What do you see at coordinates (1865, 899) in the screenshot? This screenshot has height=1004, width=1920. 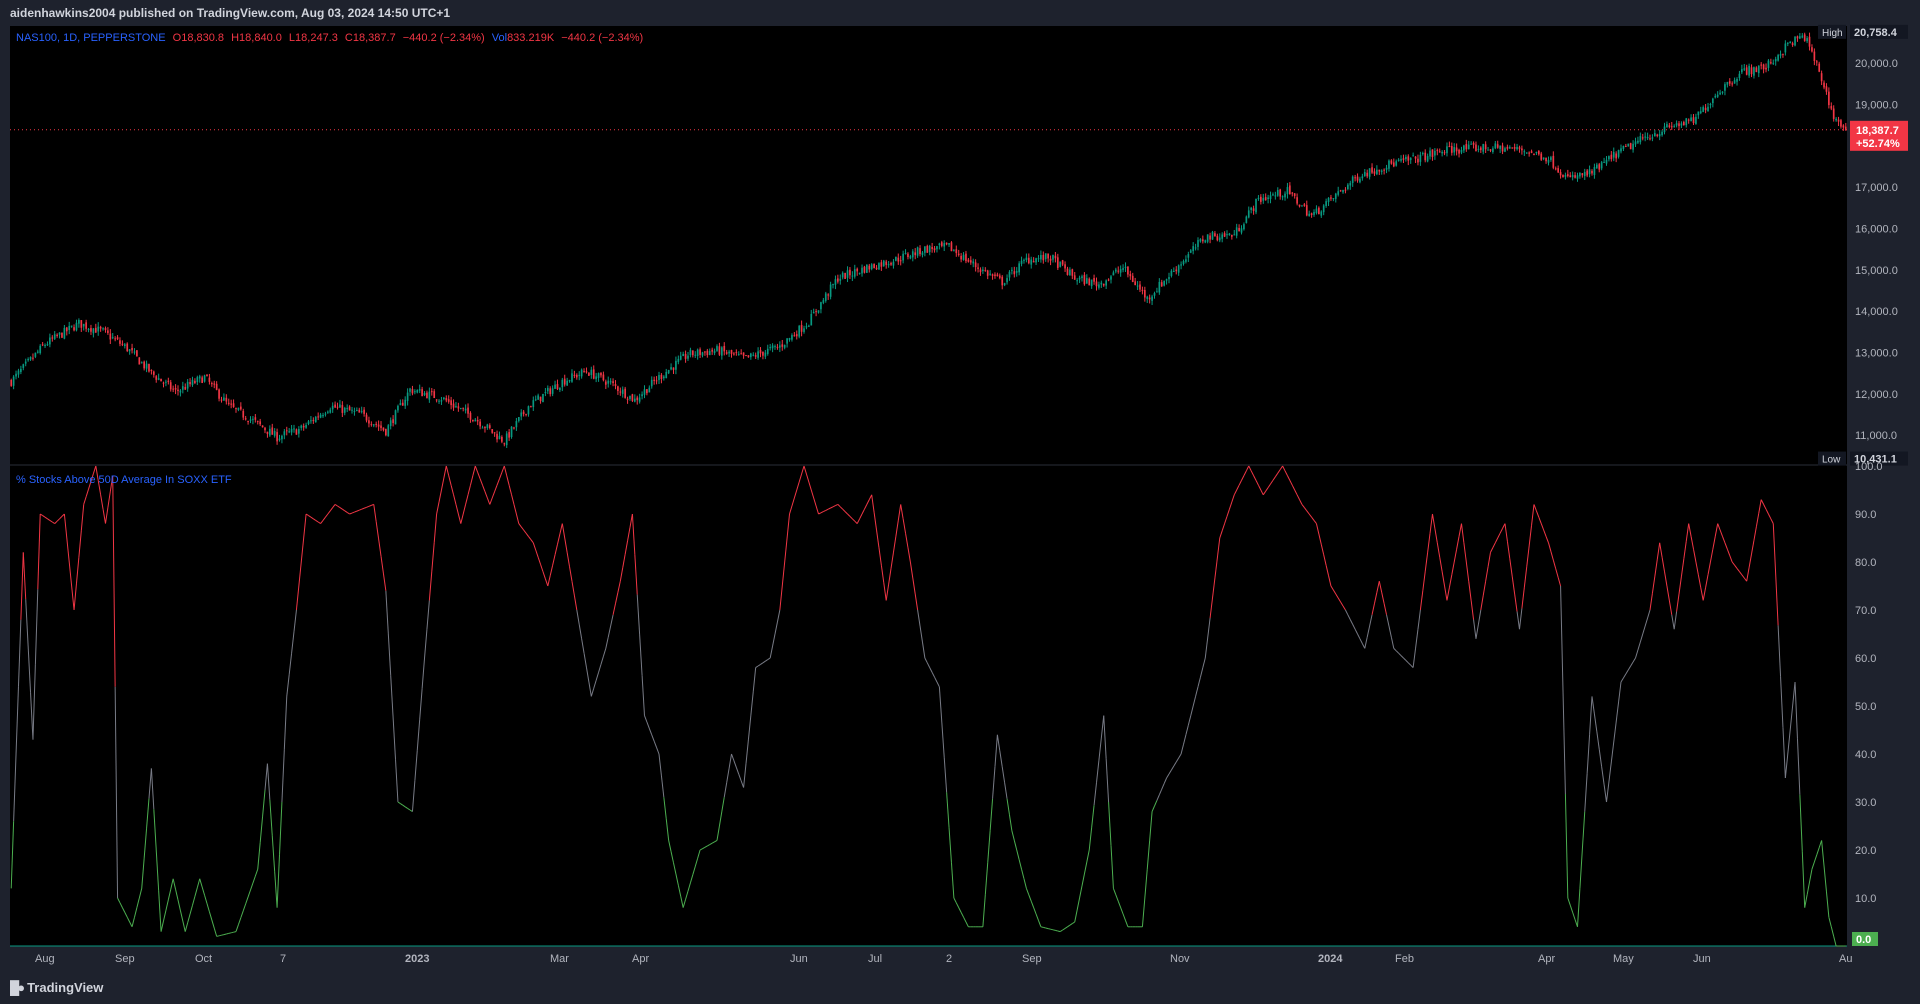 I see `indicator-tick-label: 10.0` at bounding box center [1865, 899].